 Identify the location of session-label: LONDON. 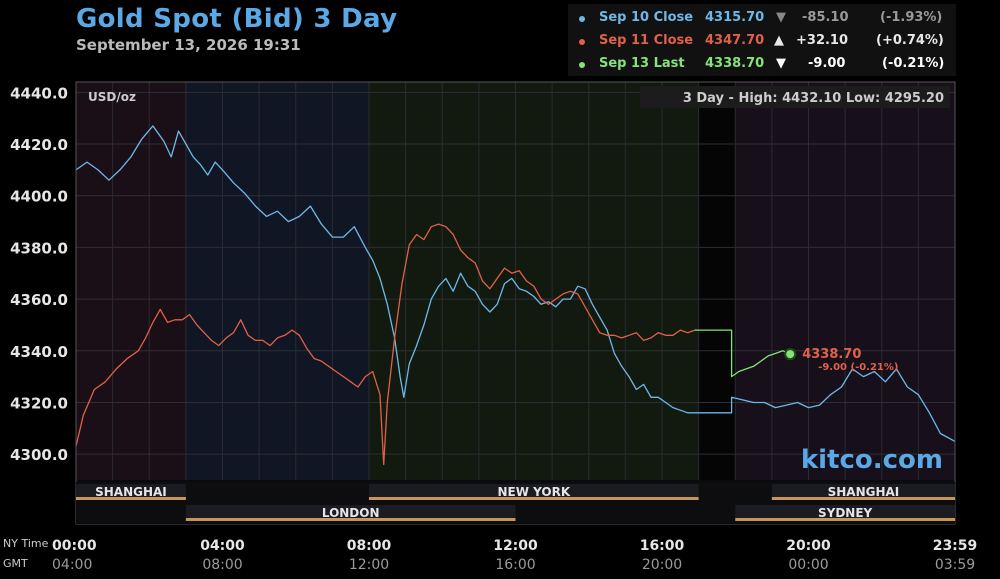
(351, 513).